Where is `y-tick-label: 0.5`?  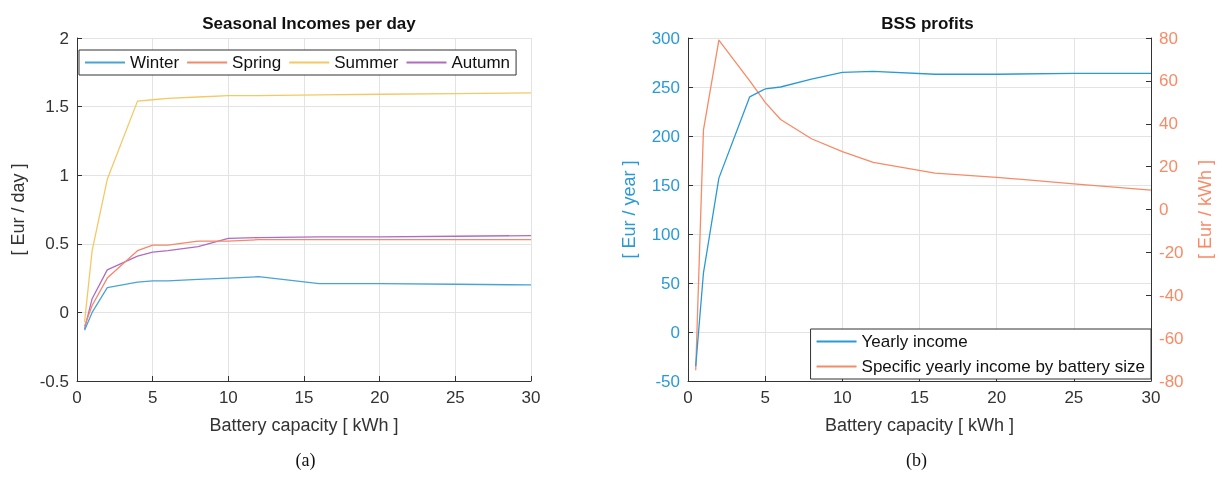 y-tick-label: 0.5 is located at coordinates (57, 244).